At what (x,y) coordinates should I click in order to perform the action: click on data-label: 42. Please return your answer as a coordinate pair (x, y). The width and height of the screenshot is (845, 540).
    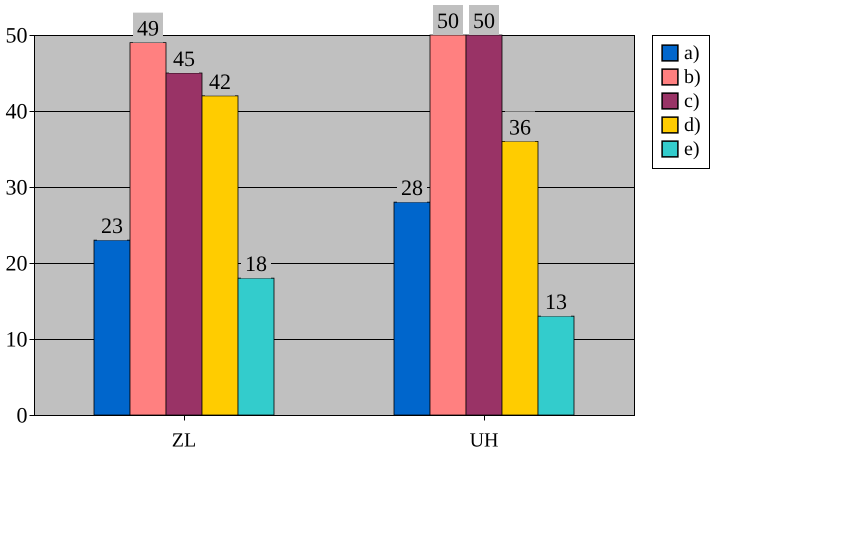
    Looking at the image, I should click on (220, 81).